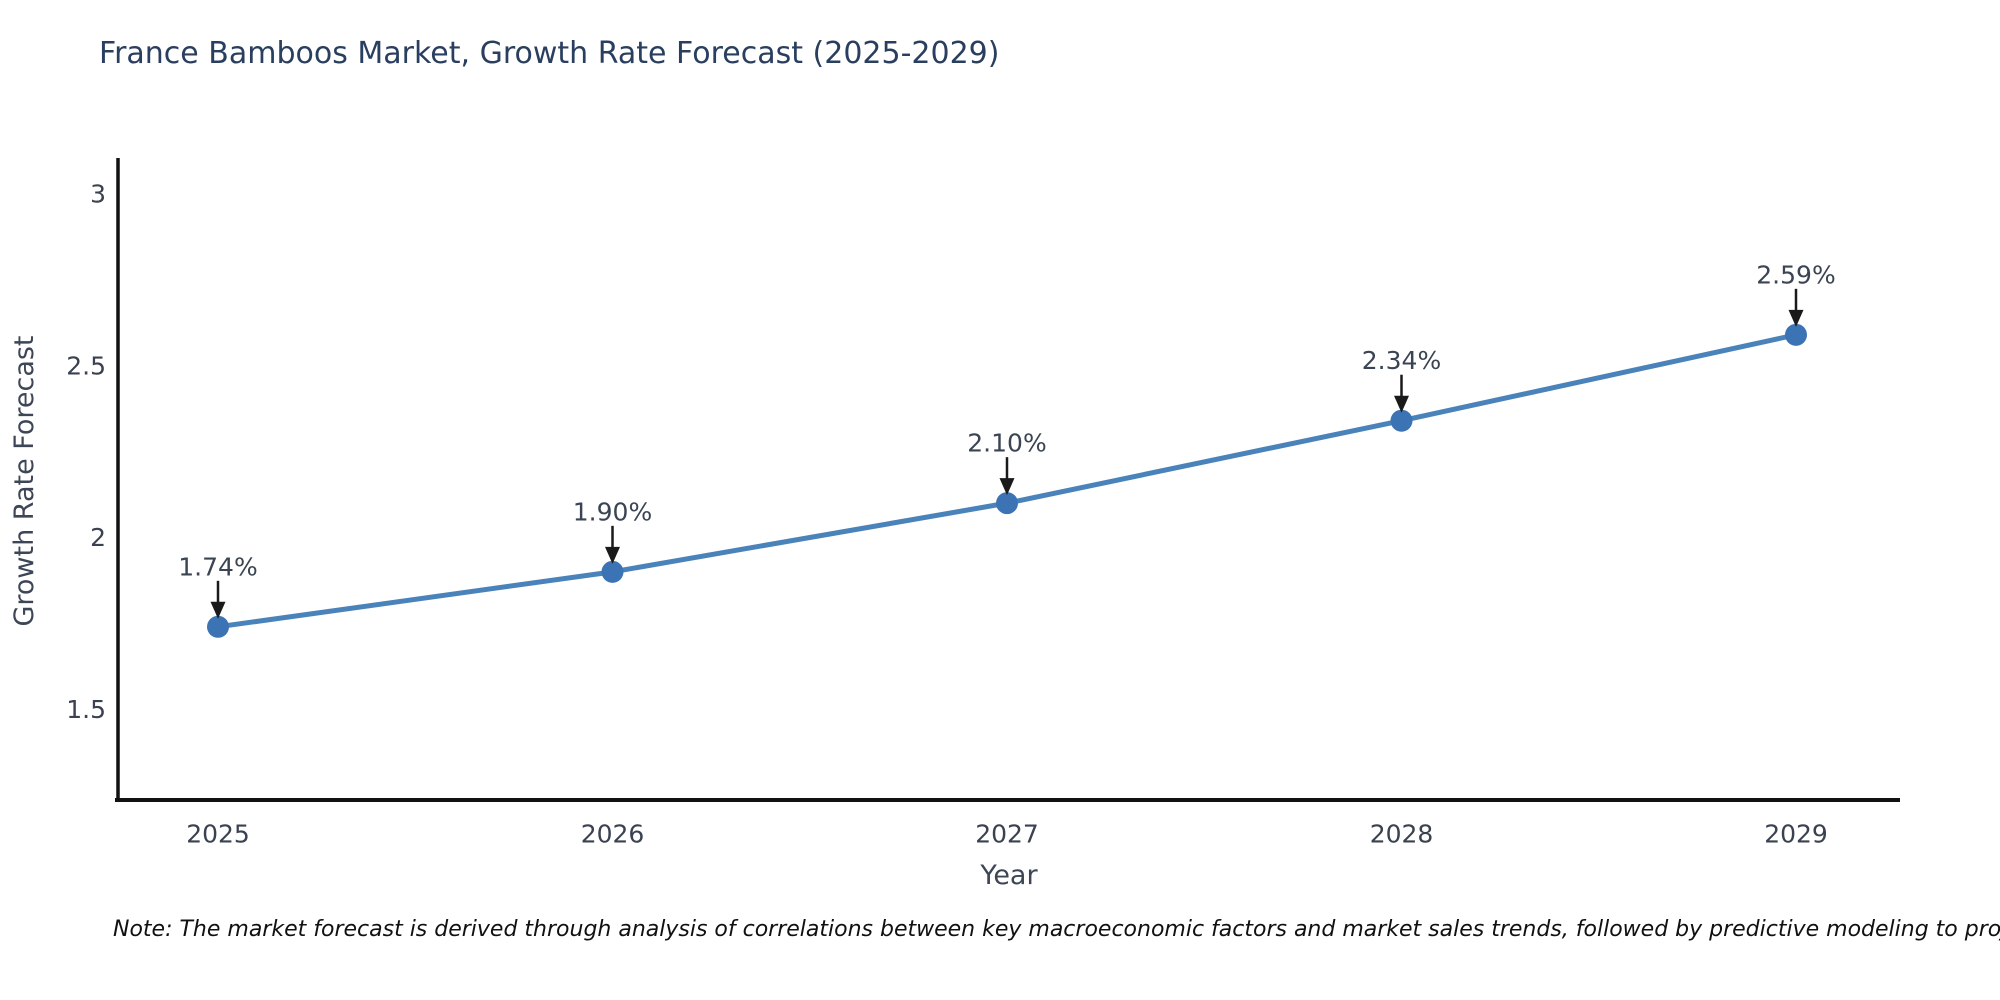  What do you see at coordinates (612, 511) in the screenshot?
I see `annotation-label: 1.90%` at bounding box center [612, 511].